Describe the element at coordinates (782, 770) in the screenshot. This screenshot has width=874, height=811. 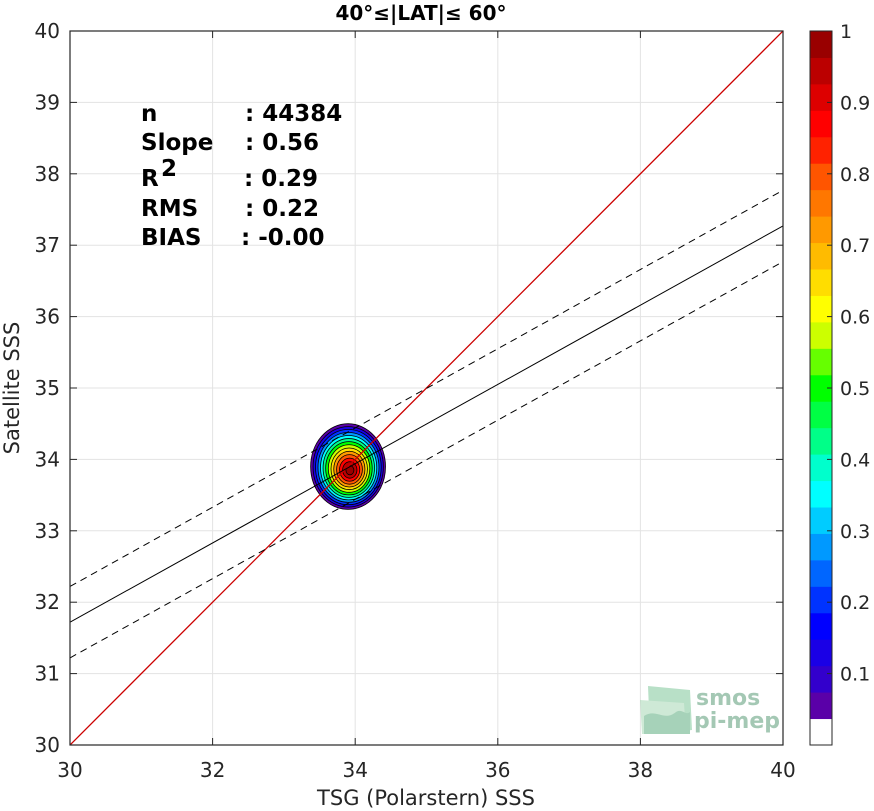
I see `x-tick-label: 40` at that location.